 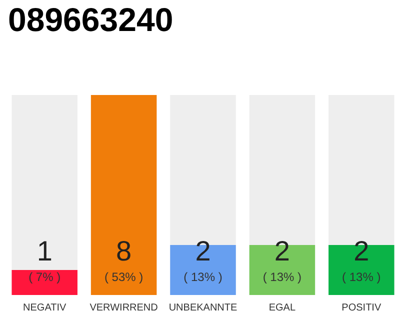 I want to click on x-tick-label: EGAL, so click(x=282, y=308).